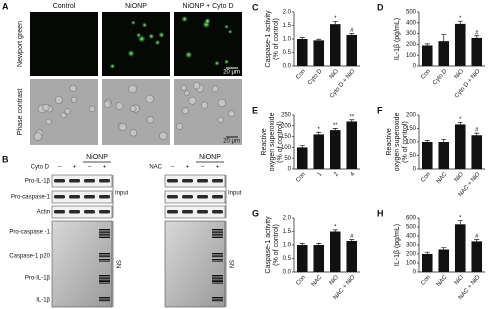  Describe the element at coordinates (5, 6) in the screenshot. I see `panel-letter: A` at that location.